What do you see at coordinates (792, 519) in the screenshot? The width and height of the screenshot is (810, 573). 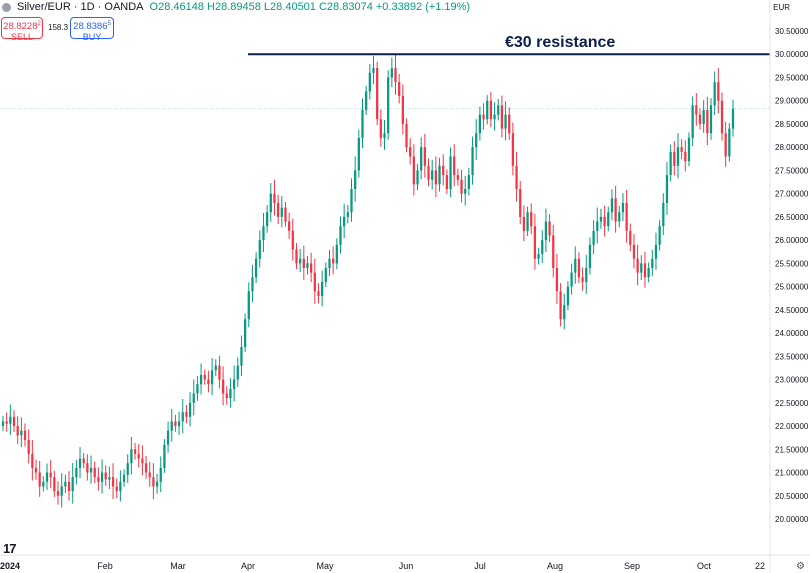 I see `price-tick-label: 20.00000` at bounding box center [792, 519].